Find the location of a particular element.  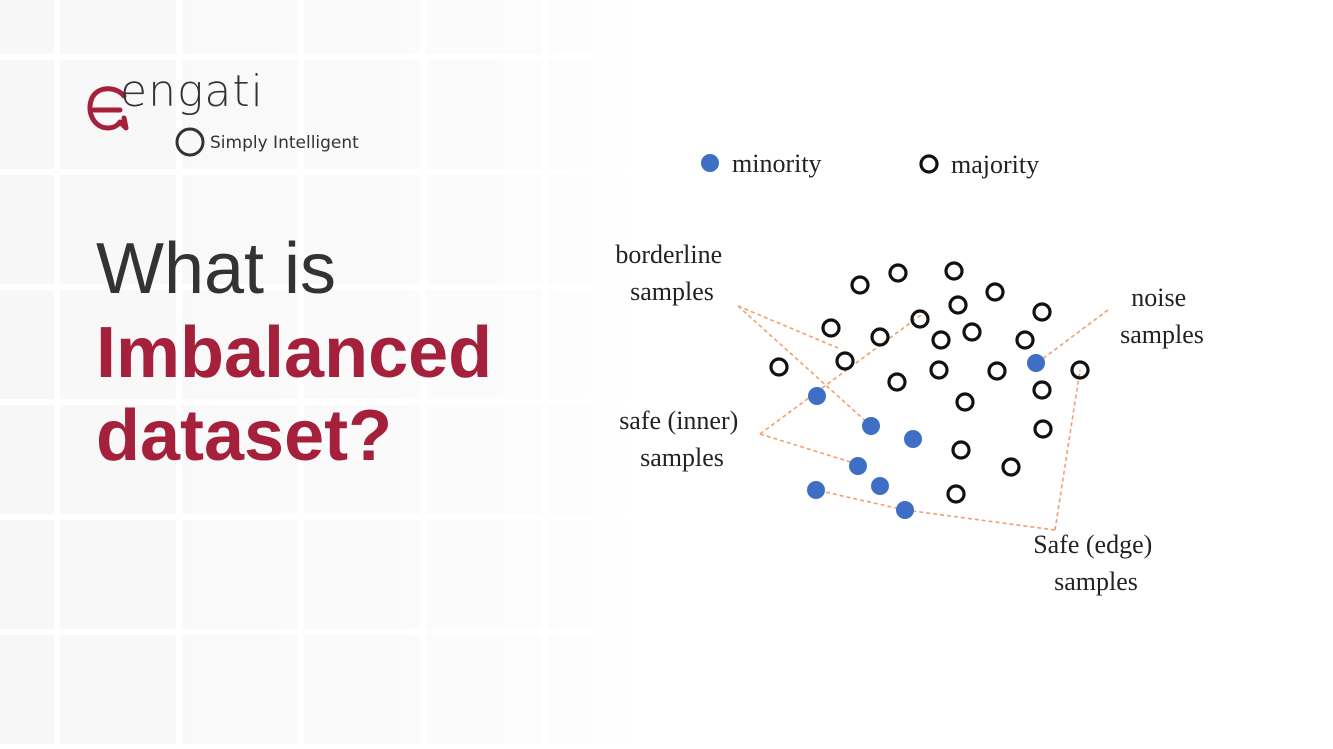

headline-line-2: Imbalanced is located at coordinates (294, 352).